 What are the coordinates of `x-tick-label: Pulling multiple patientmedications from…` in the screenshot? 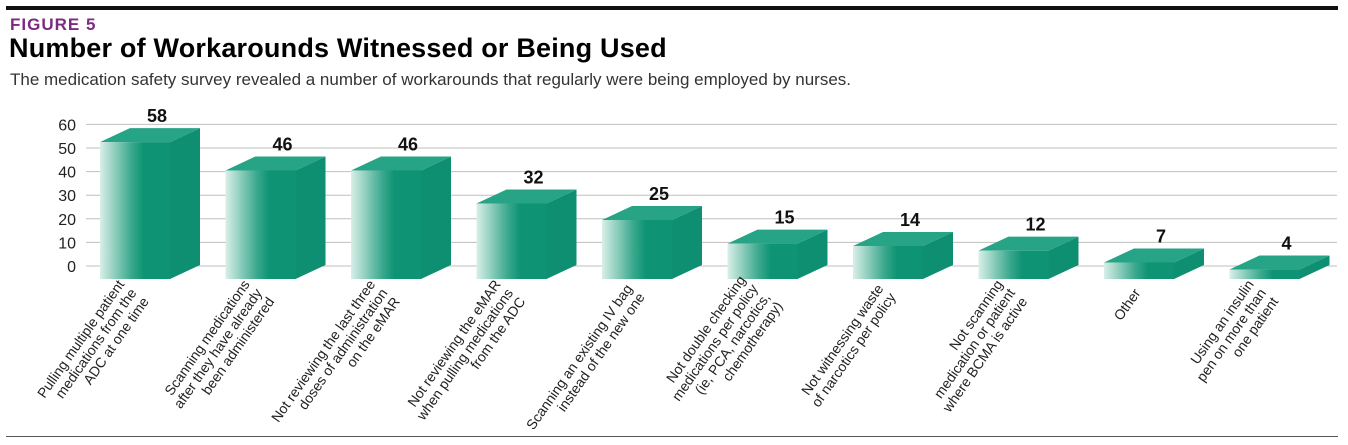 It's located at (93, 347).